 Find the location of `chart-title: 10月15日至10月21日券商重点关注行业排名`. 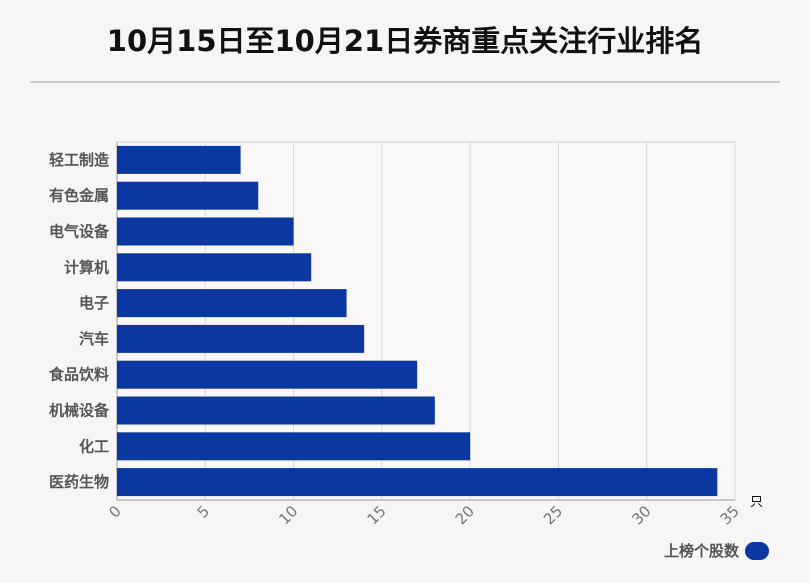

chart-title: 10月15日至10月21日券商重点关注行业排名 is located at coordinates (405, 41).